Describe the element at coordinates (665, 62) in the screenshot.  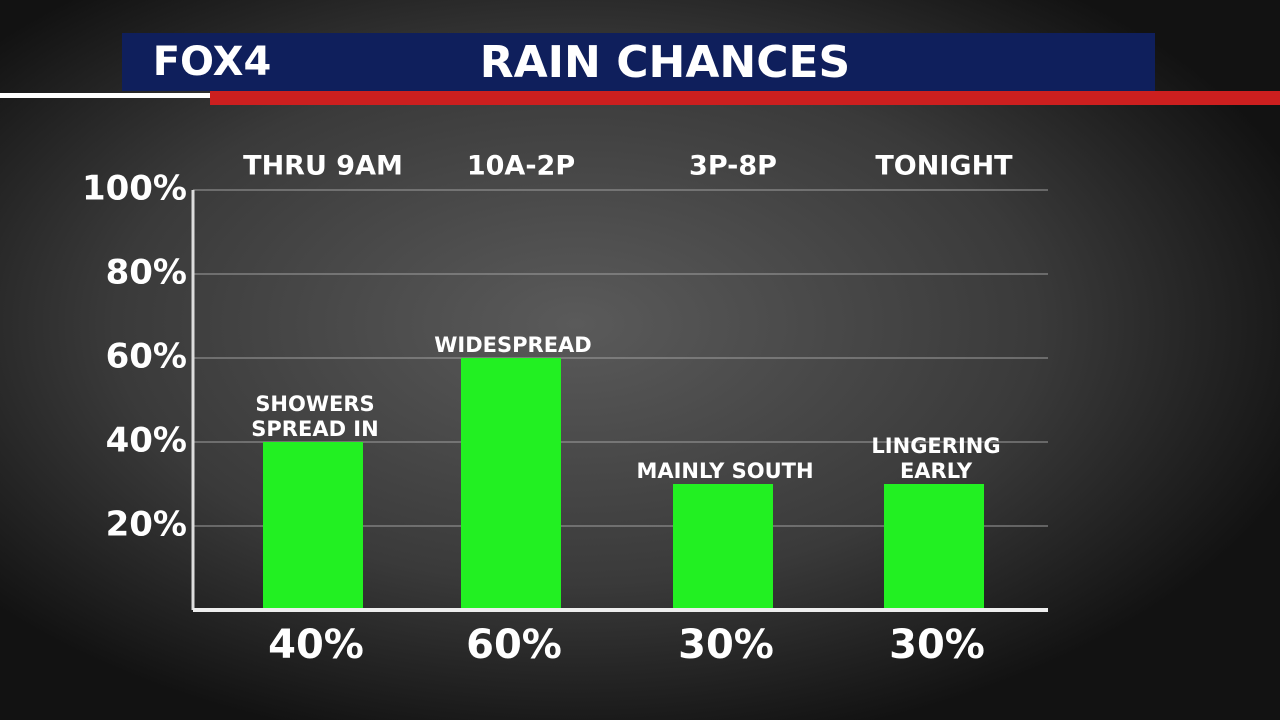
I see `chart-title: RAIN CHANCES` at that location.